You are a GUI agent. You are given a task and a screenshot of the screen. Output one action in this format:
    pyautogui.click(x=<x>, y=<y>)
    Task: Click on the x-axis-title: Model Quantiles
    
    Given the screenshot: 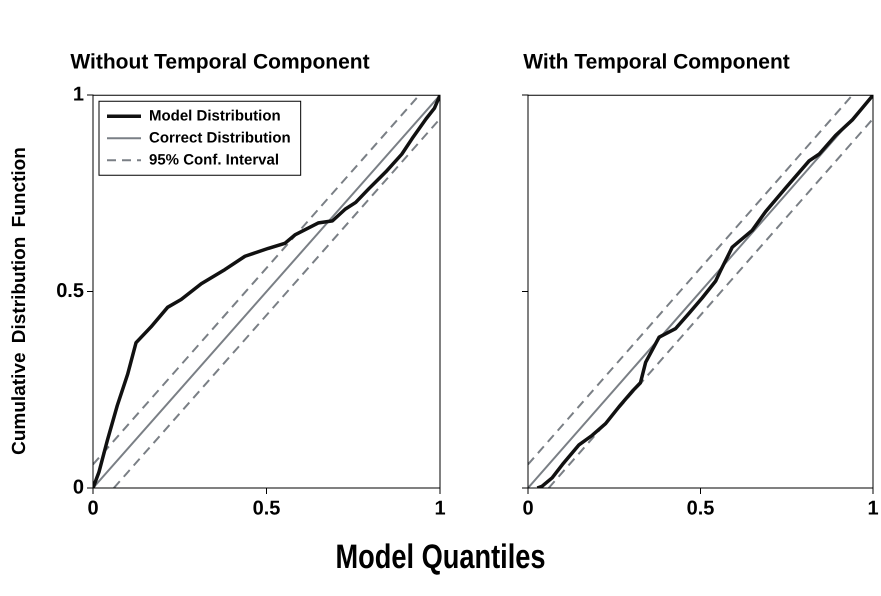 What is the action you would take?
    pyautogui.click(x=440, y=557)
    